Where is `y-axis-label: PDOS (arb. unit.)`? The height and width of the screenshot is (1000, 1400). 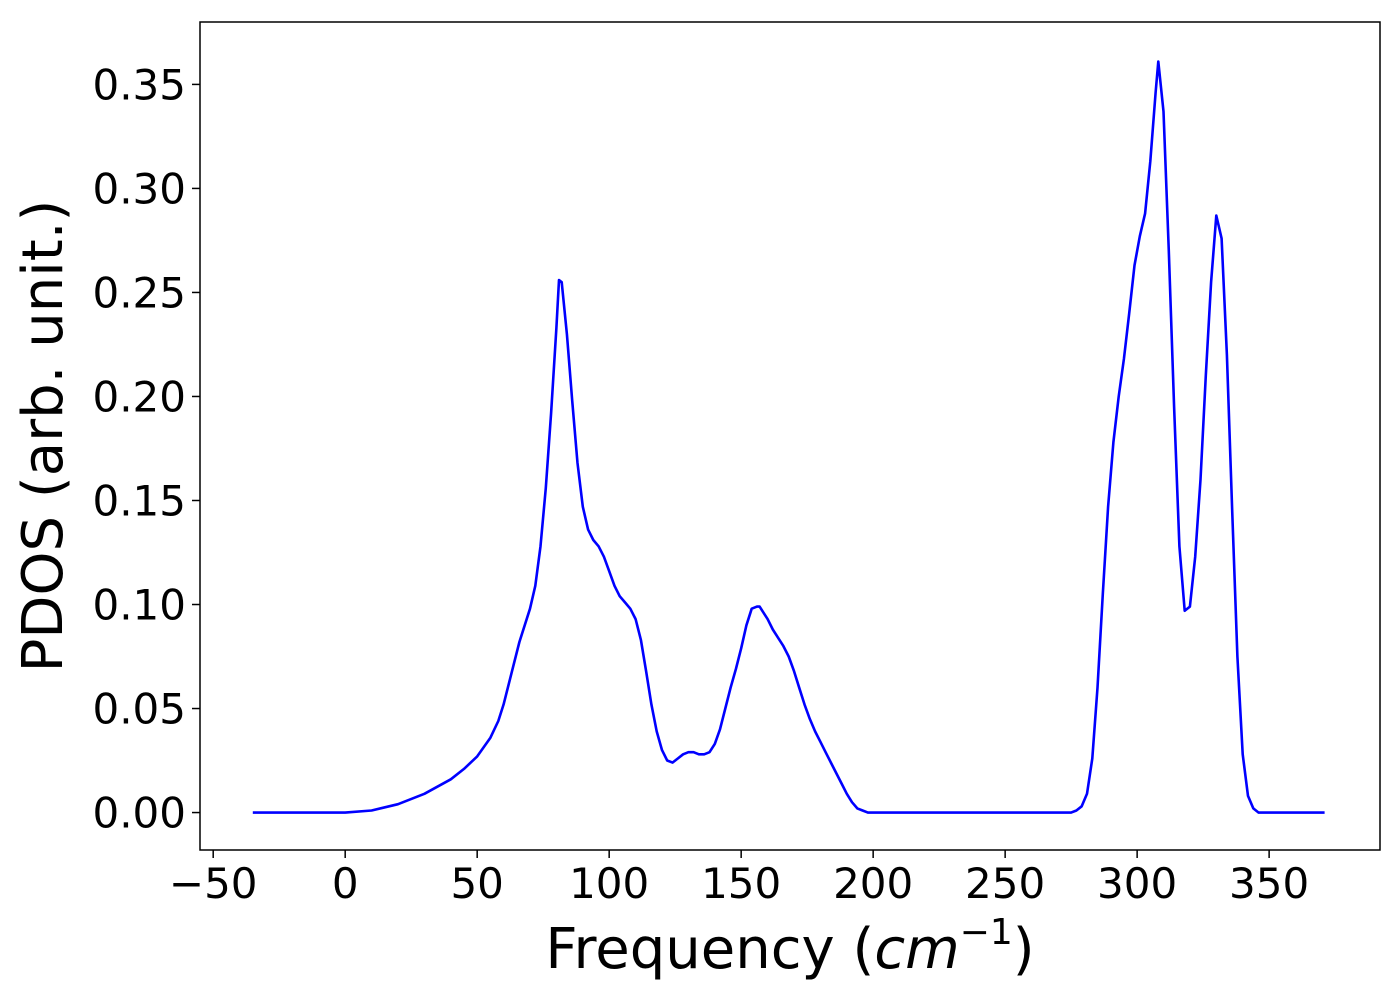
y-axis-label: PDOS (arb. unit.) is located at coordinates (43, 436).